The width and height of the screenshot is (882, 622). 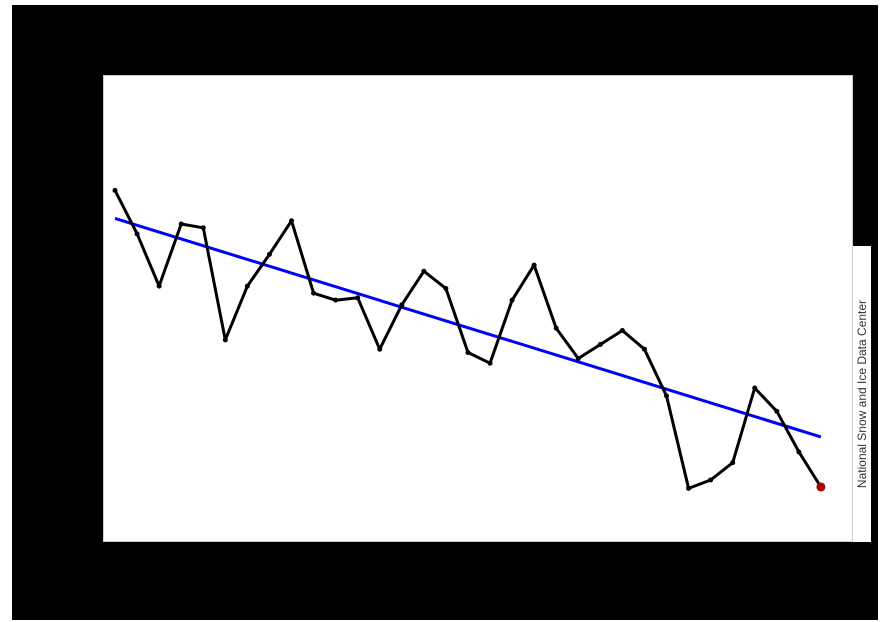 I want to click on source-credit: National Snow and Ice Data Center, so click(x=862, y=394).